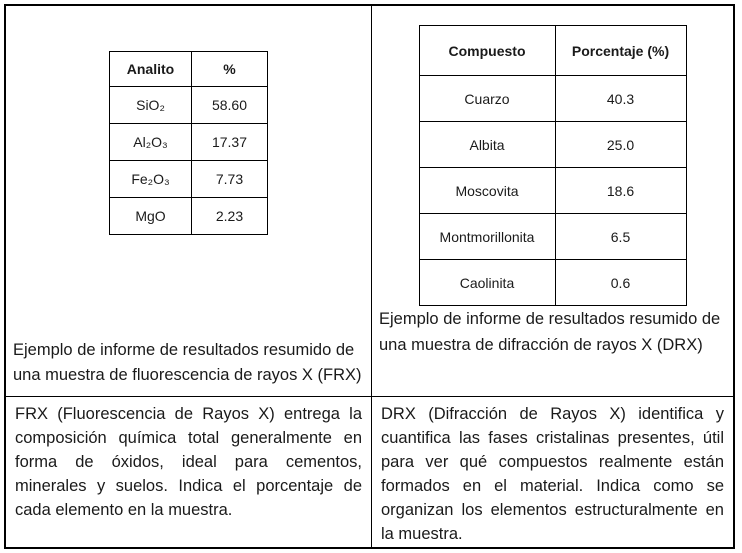 The image size is (742, 553). What do you see at coordinates (150, 142) in the screenshot?
I see `frx-cell-analito: Al₂O₃` at bounding box center [150, 142].